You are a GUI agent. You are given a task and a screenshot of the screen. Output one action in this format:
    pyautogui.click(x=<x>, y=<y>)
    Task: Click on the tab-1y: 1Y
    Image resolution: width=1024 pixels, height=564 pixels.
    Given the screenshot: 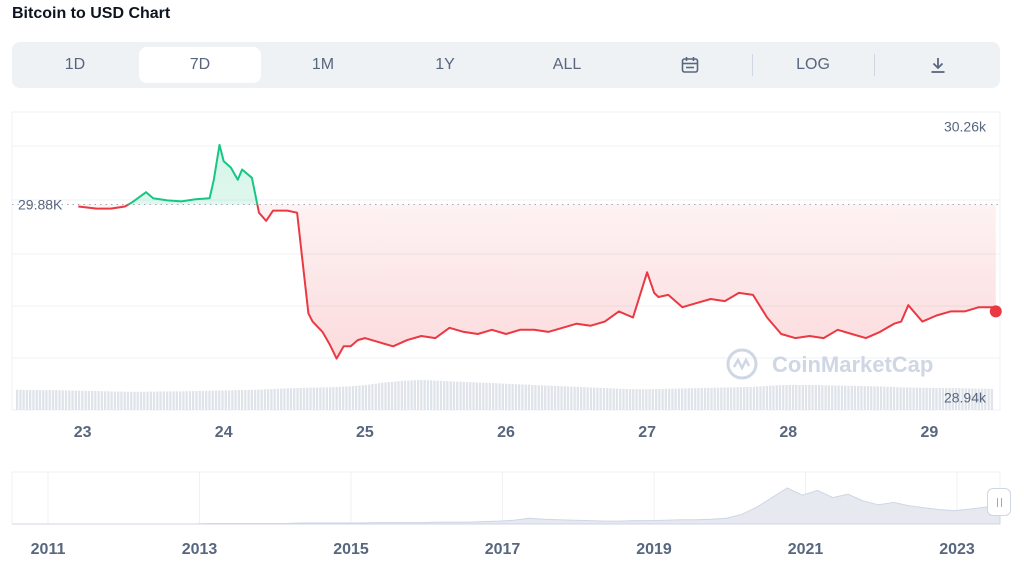 What is the action you would take?
    pyautogui.click(x=445, y=64)
    